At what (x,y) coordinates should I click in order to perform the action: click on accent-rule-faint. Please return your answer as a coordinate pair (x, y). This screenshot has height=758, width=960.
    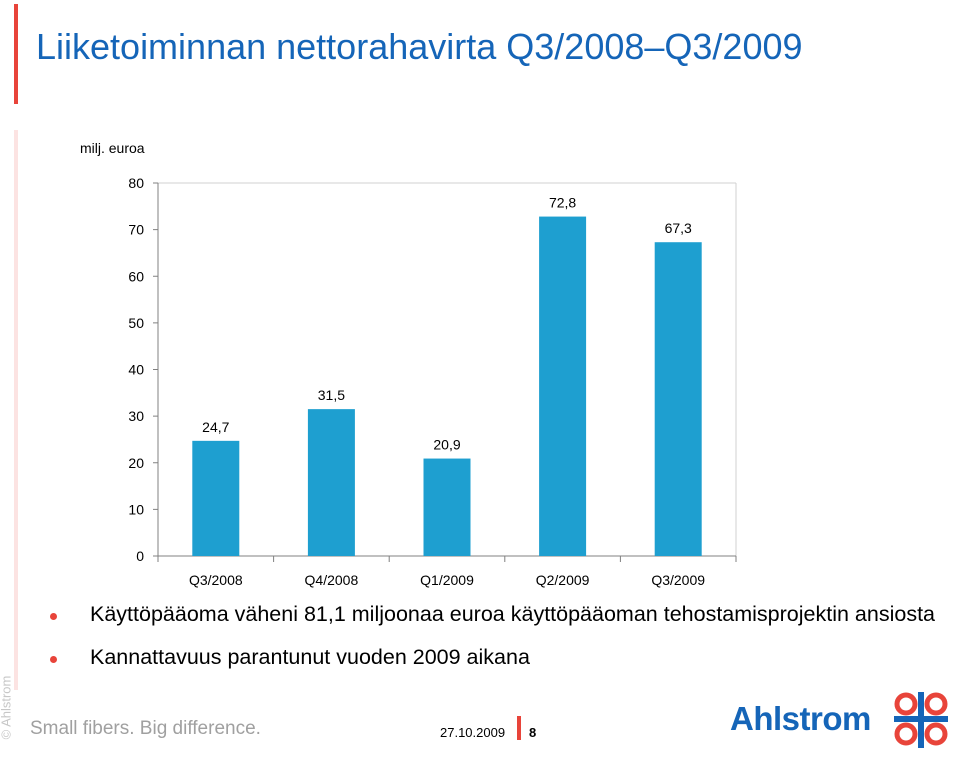
    Looking at the image, I should click on (16, 410).